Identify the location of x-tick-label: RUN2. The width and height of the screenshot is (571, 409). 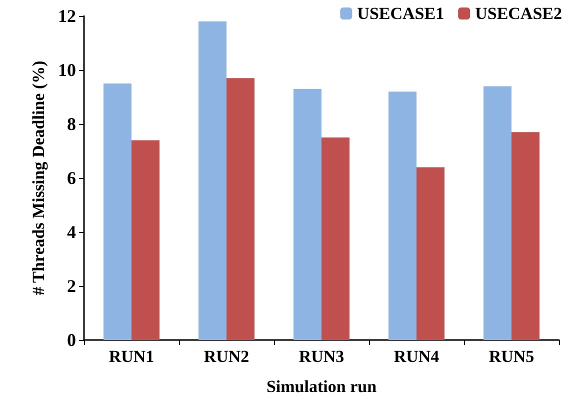
(227, 356).